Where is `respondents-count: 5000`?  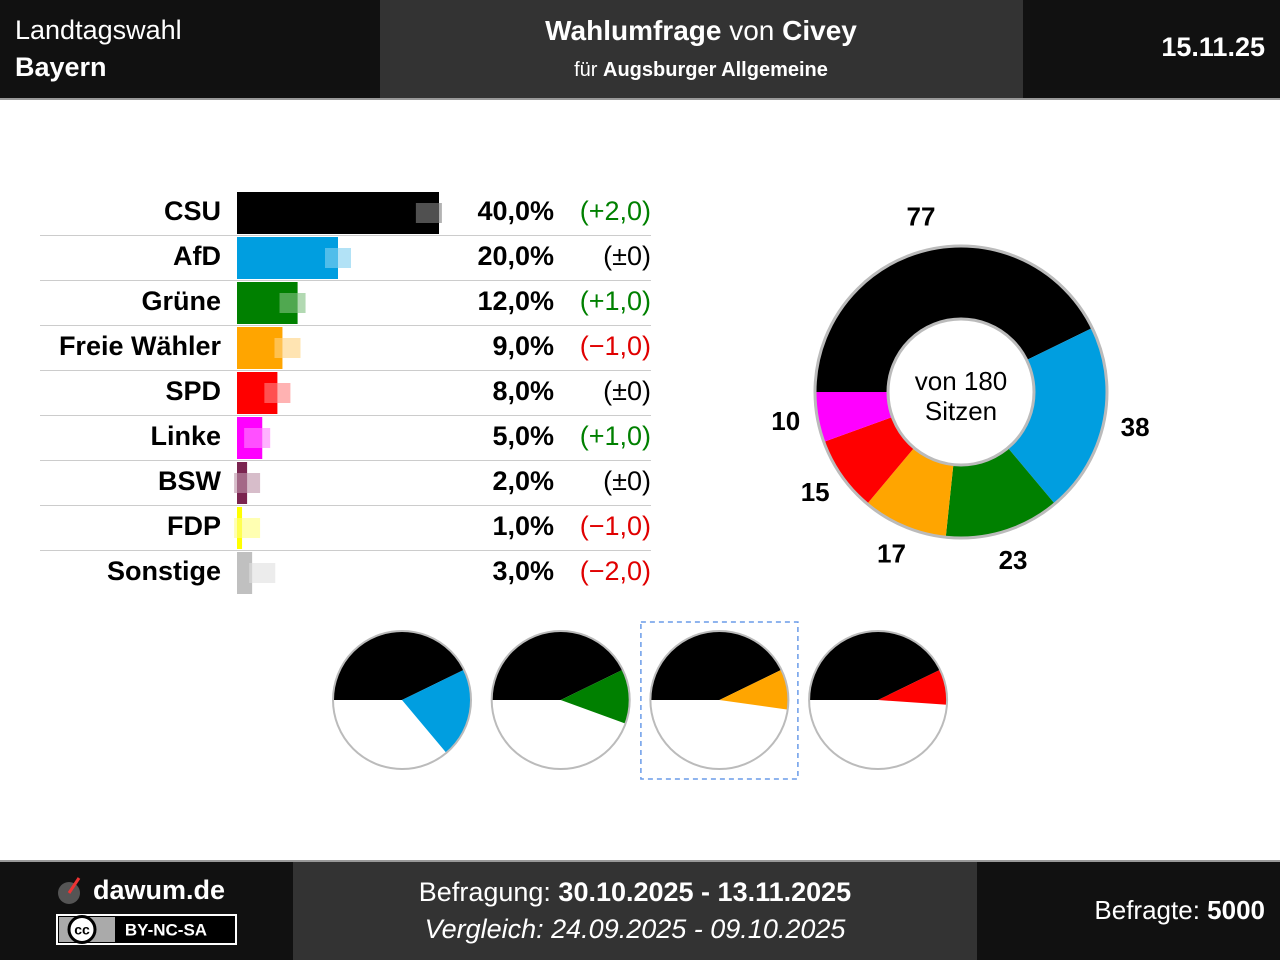
respondents-count: 5000 is located at coordinates (1236, 910).